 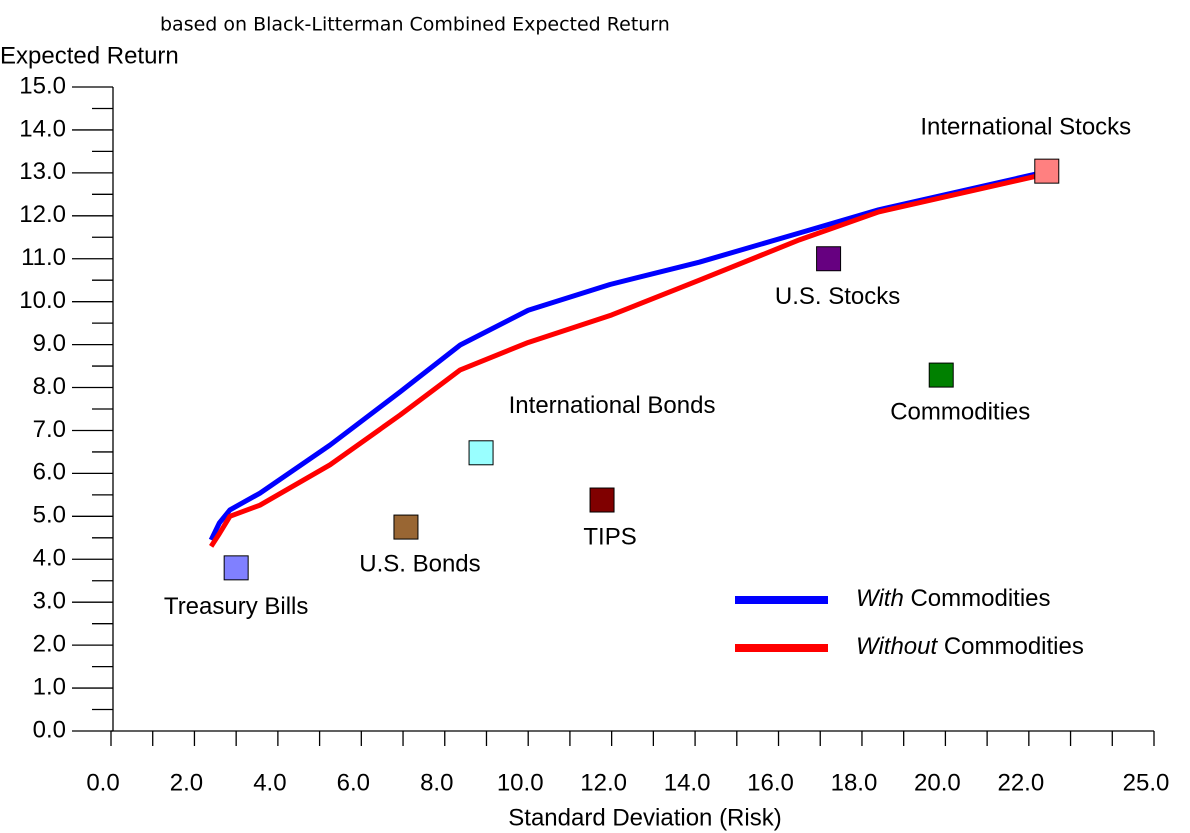 I want to click on y-tick-label: 1.0, so click(x=49, y=686).